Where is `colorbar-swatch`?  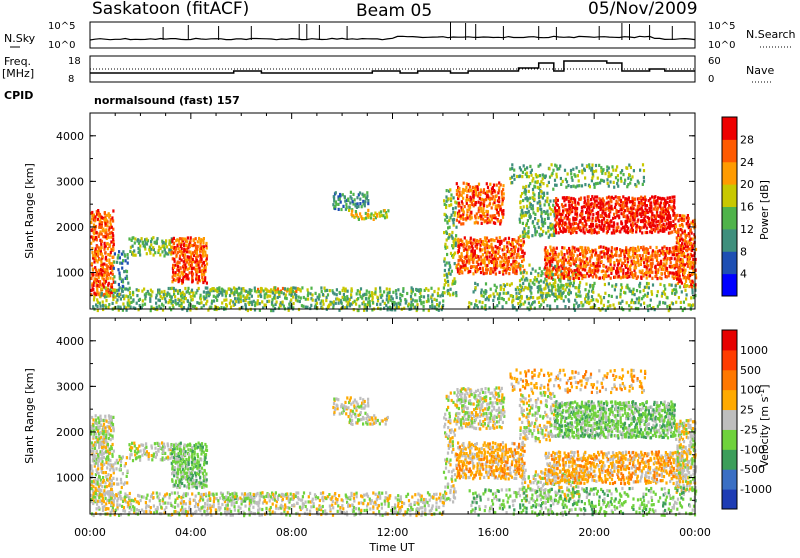
colorbar-swatch is located at coordinates (729, 240).